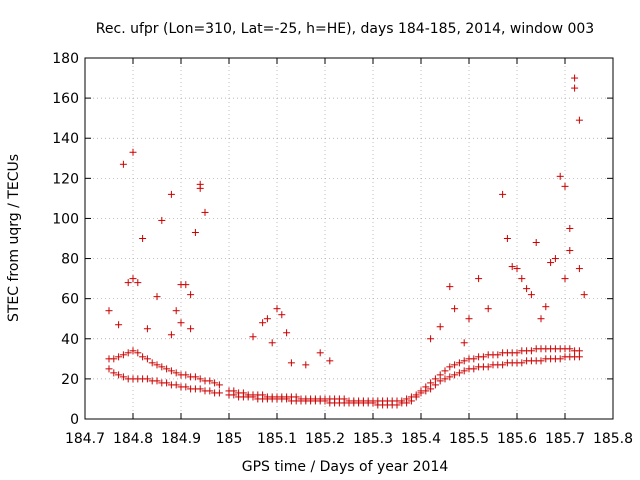 The width and height of the screenshot is (640, 480). I want to click on y-tick-label: 80, so click(70, 260).